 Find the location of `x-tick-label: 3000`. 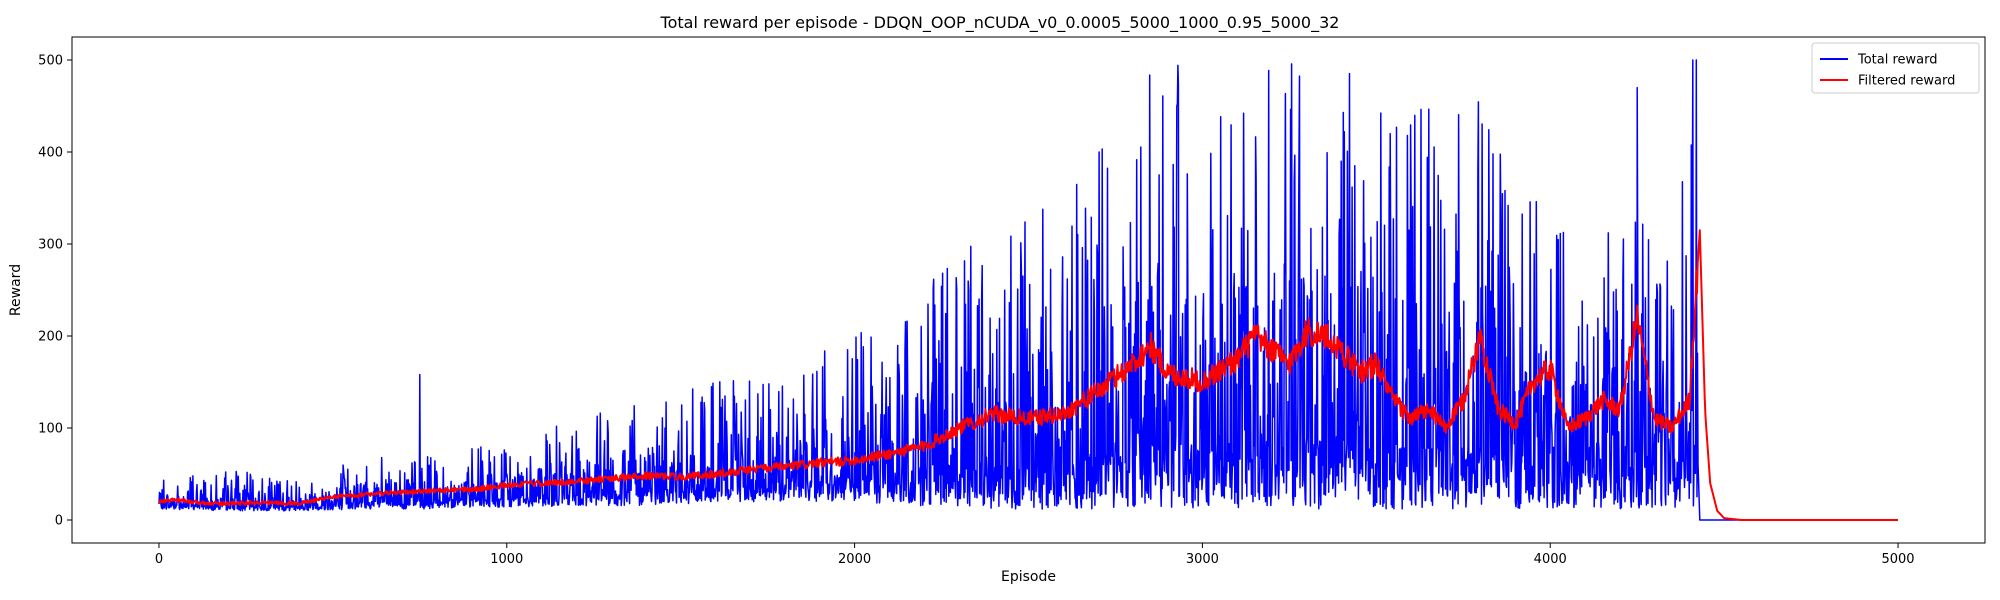

x-tick-label: 3000 is located at coordinates (1202, 559).